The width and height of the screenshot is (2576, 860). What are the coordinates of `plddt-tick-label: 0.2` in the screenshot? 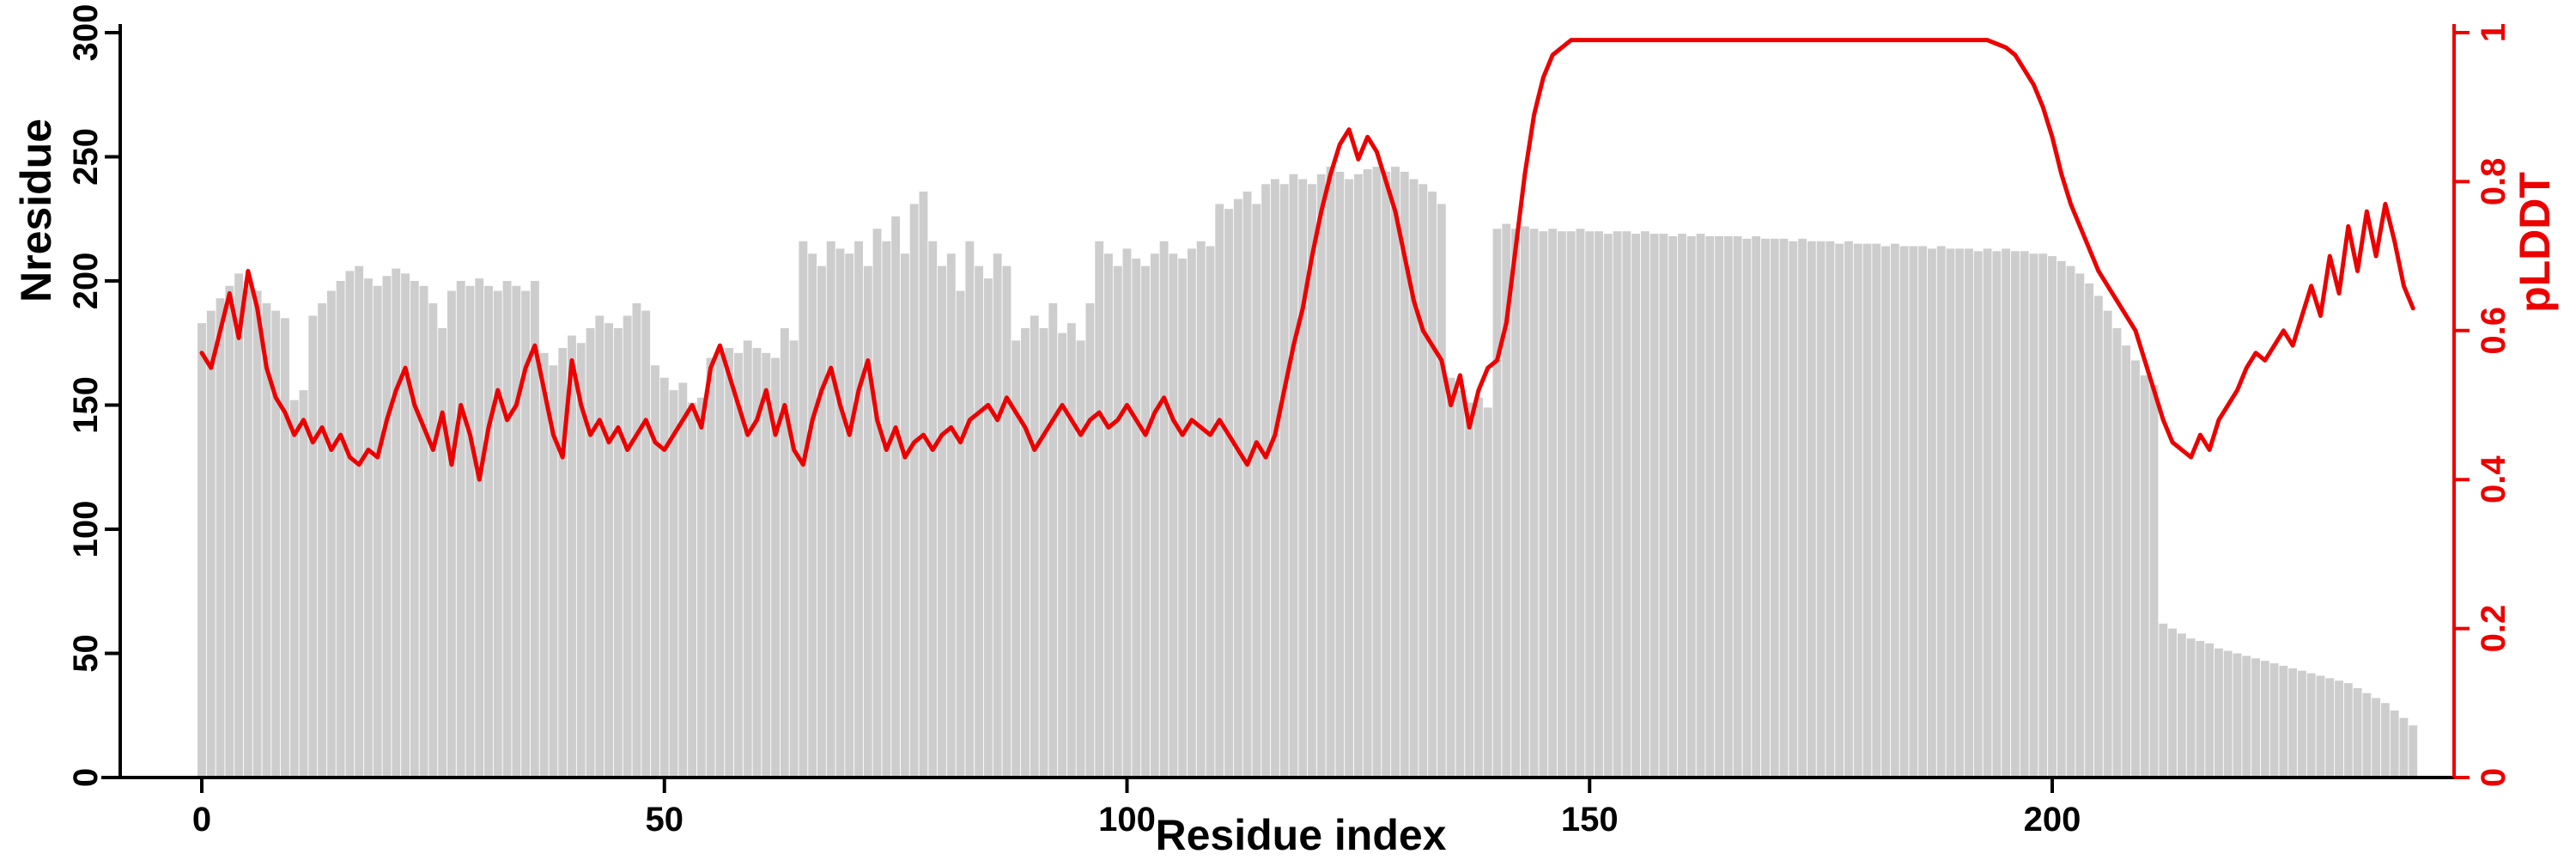 It's located at (2493, 629).